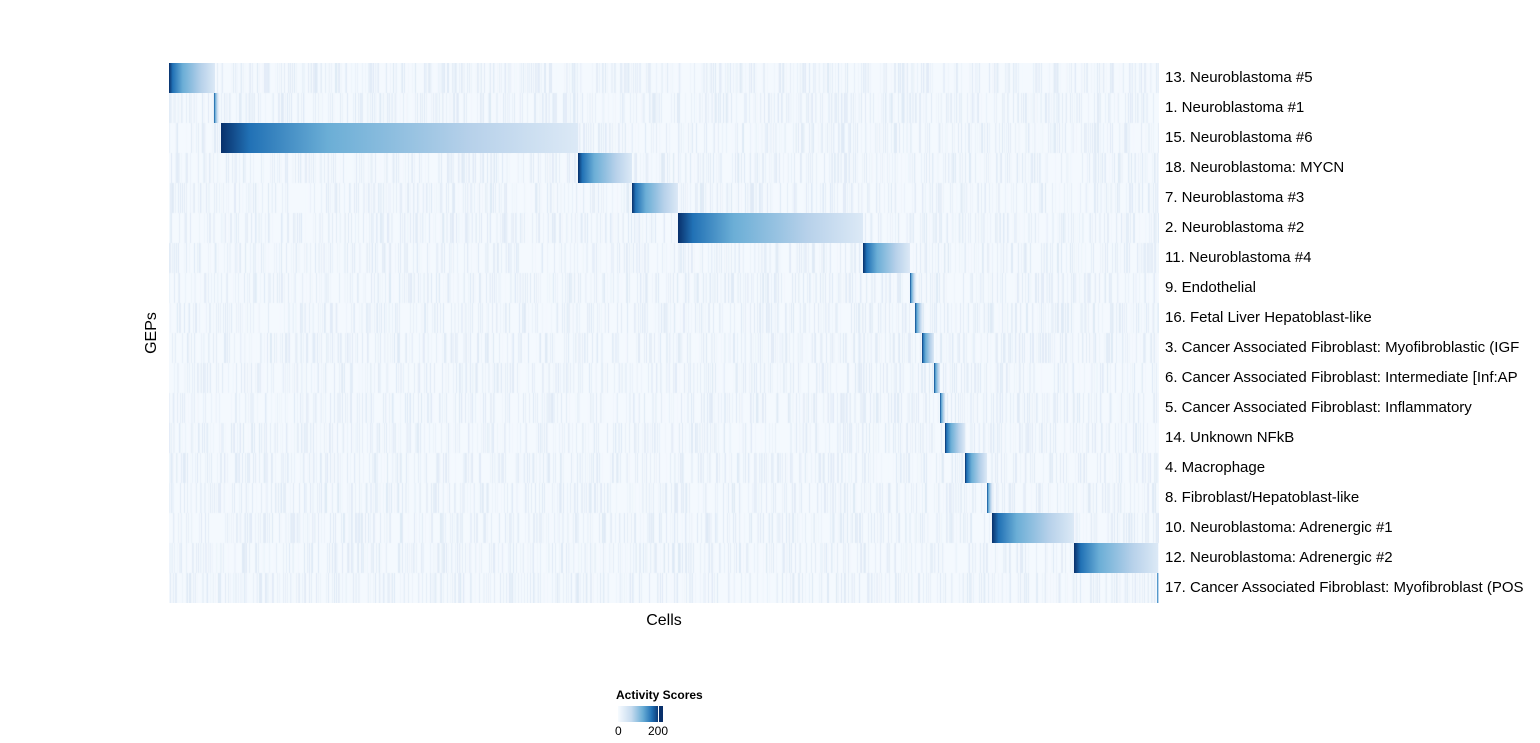 The height and width of the screenshot is (743, 1540). Describe the element at coordinates (1235, 197) in the screenshot. I see `row-label: 7. Neuroblastoma #3` at that location.